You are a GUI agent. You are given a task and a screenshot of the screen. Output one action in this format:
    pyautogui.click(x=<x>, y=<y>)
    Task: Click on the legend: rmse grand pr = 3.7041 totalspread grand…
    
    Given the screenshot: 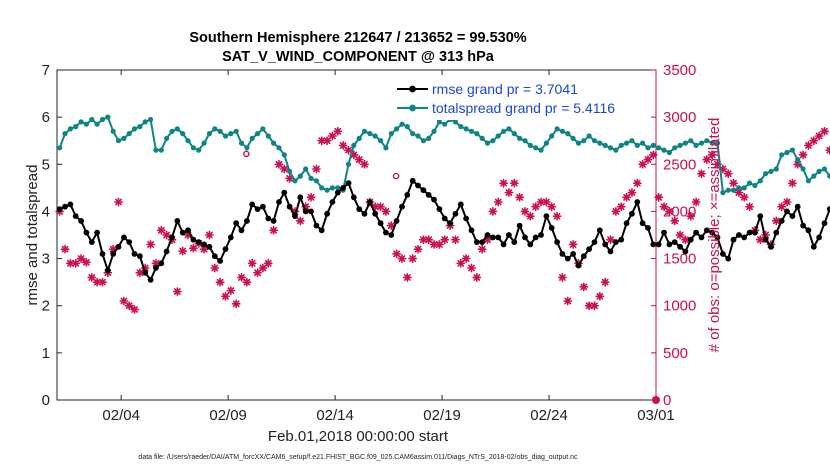 What is the action you would take?
    pyautogui.click(x=520, y=99)
    